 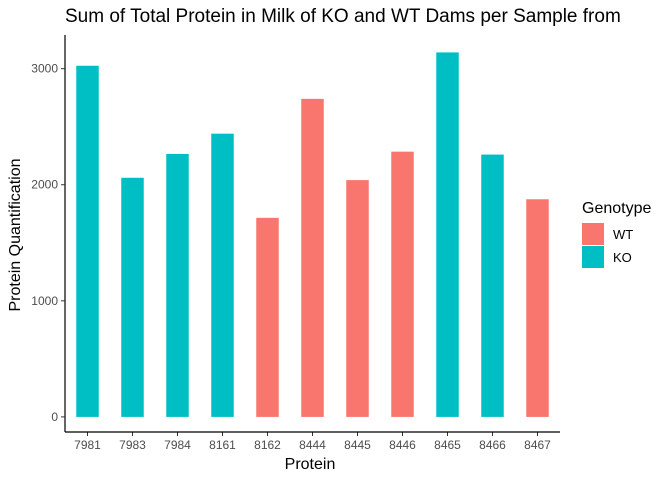 What do you see at coordinates (616, 208) in the screenshot?
I see `legend-title: Genotype` at bounding box center [616, 208].